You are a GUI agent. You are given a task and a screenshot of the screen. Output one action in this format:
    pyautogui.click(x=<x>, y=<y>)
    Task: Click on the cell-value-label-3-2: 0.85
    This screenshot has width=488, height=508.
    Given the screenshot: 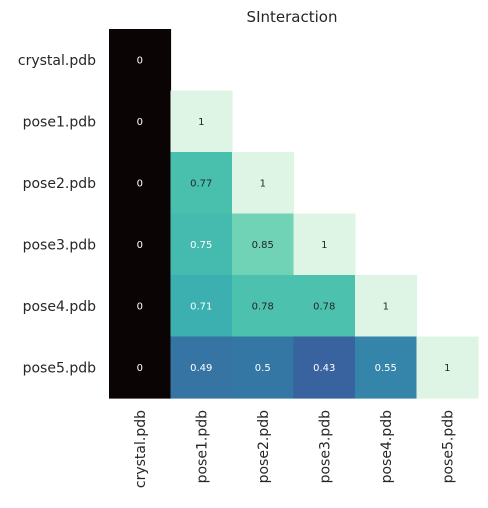 What is the action you would take?
    pyautogui.click(x=263, y=245)
    